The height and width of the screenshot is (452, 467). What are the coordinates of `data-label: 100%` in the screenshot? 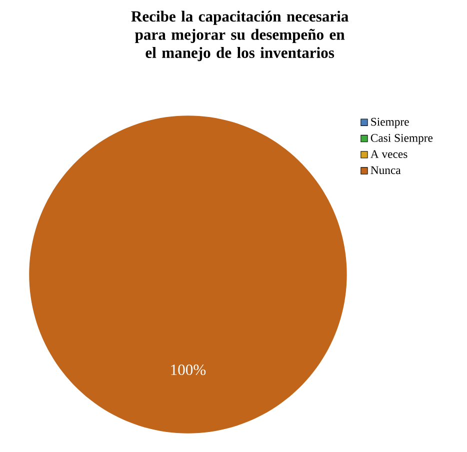 It's located at (188, 370).